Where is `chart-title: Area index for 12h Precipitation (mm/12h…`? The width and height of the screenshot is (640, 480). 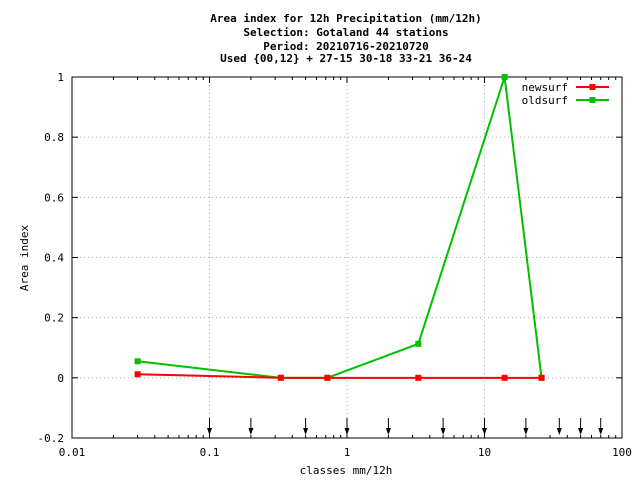
chart-title: Area index for 12h Precipitation (mm/12h… is located at coordinates (346, 38).